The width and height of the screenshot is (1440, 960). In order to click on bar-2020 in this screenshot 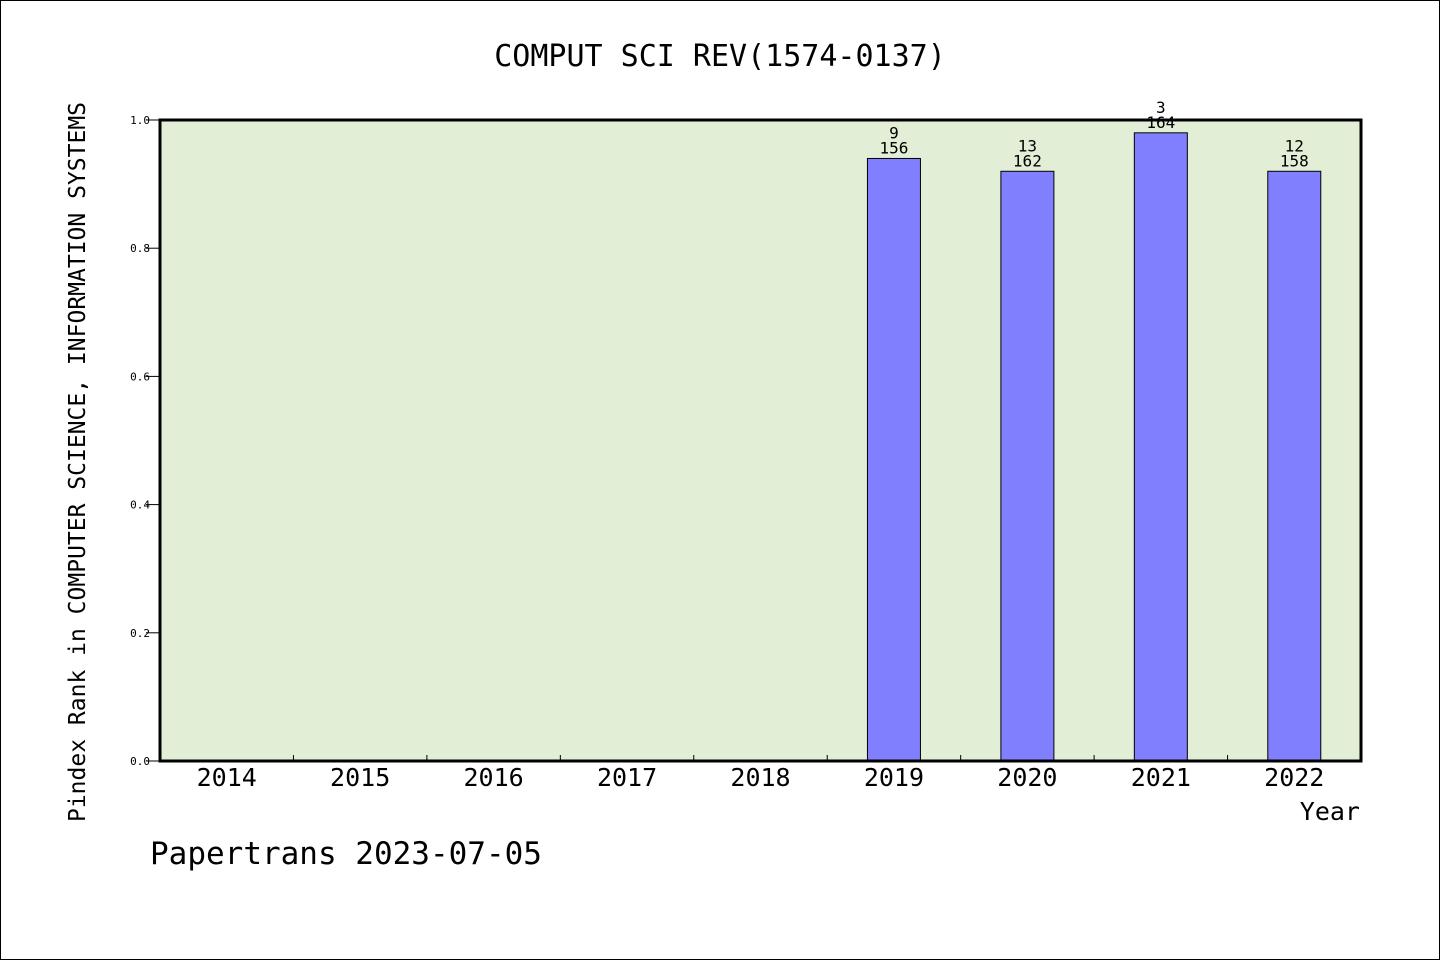, I will do `click(1027, 466)`.